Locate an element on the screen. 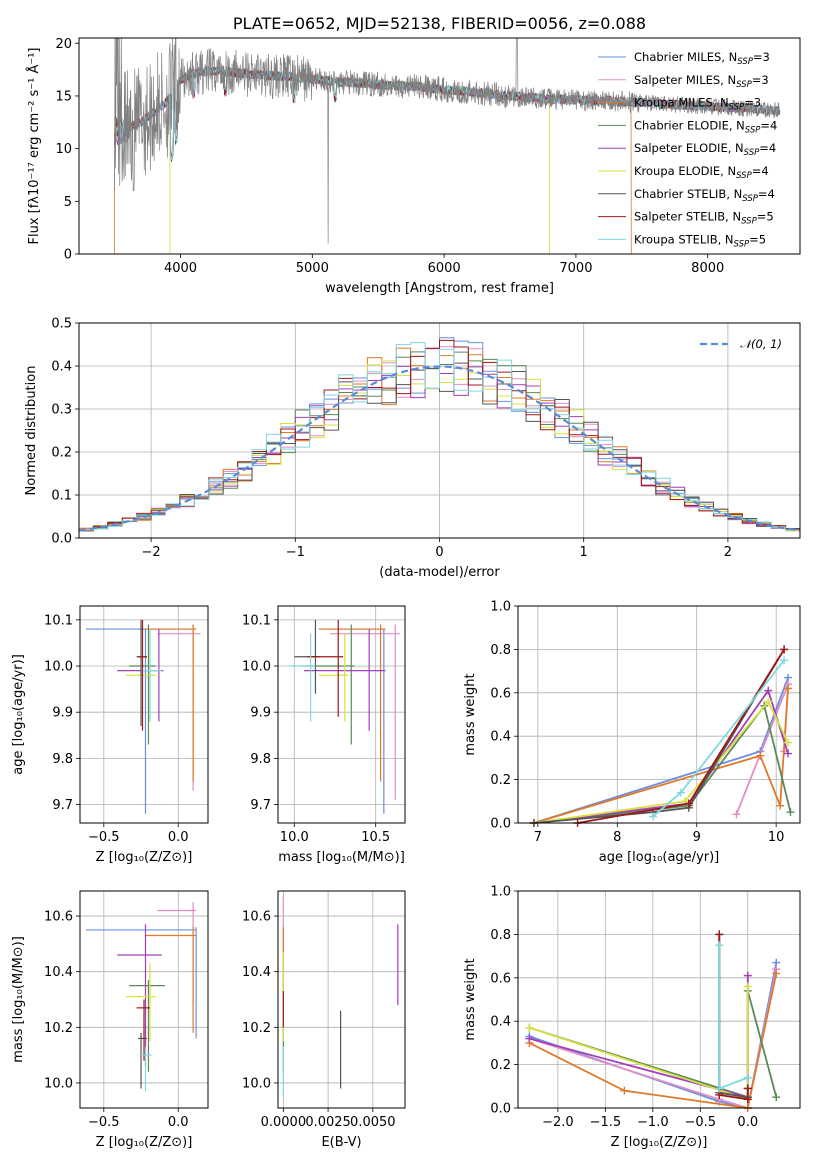 This screenshot has height=1170, width=819. x-tick-label: 0.0050 is located at coordinates (373, 1122).